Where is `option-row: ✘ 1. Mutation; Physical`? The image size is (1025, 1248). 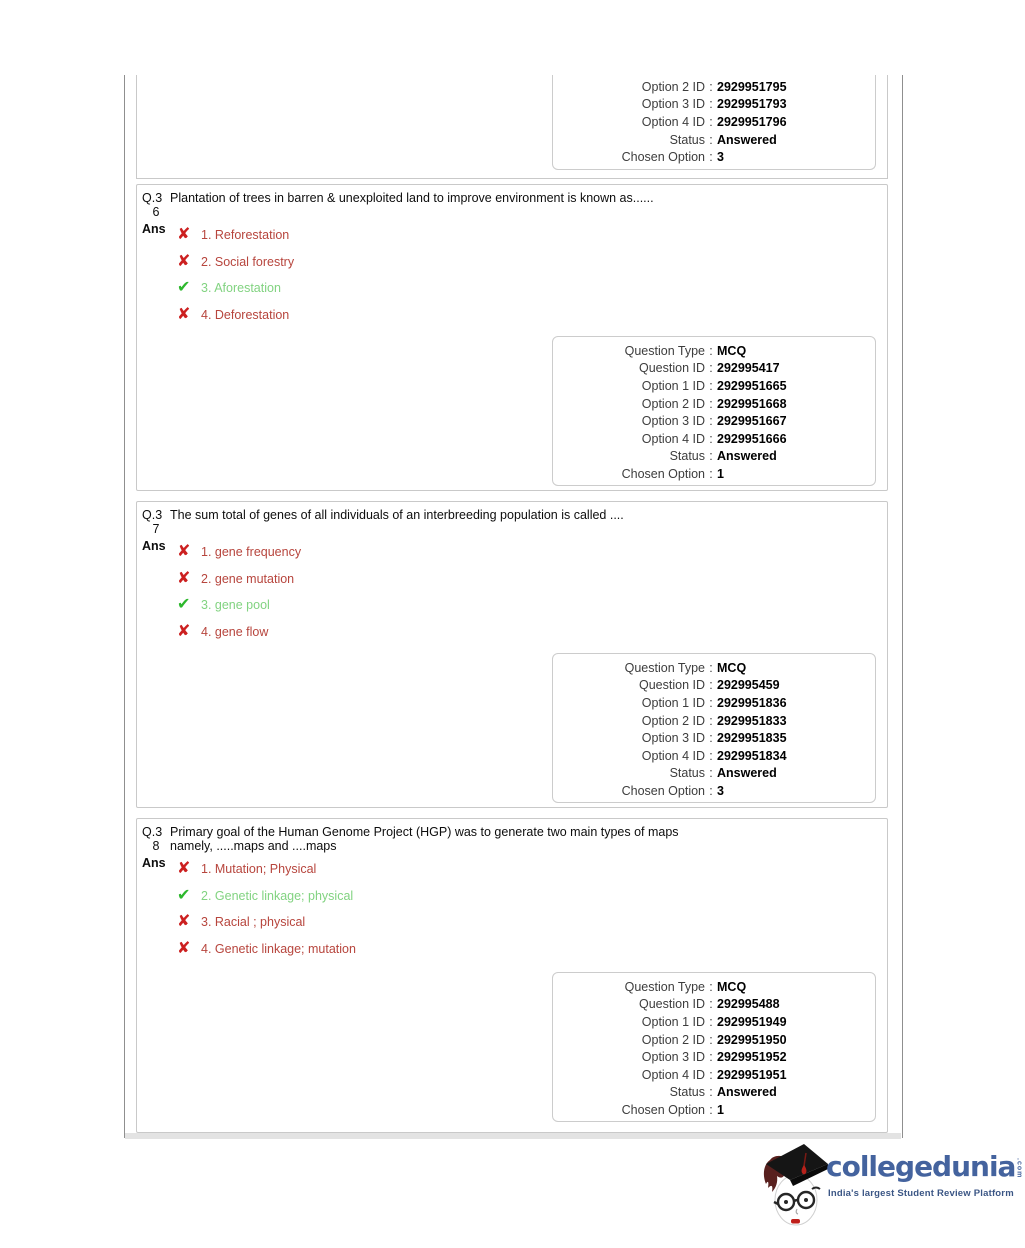
option-row: ✘ 1. Mutation; Physical is located at coordinates (266, 869).